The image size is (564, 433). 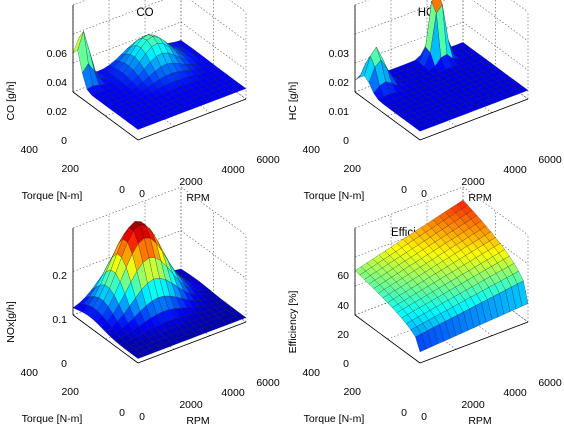 I want to click on z-tick-label: 0.03, so click(x=339, y=54).